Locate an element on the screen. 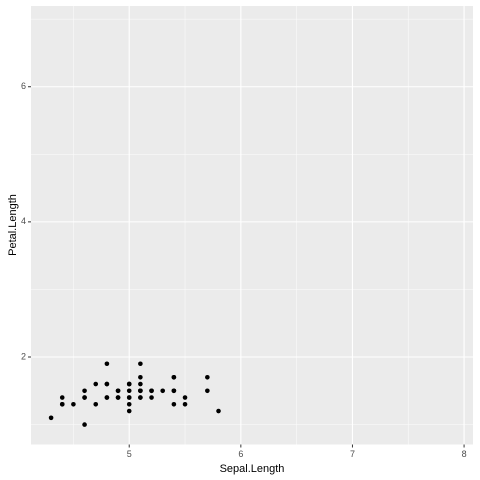 Image resolution: width=480 pixels, height=480 pixels. y-tick-label: 2 is located at coordinates (23, 356).